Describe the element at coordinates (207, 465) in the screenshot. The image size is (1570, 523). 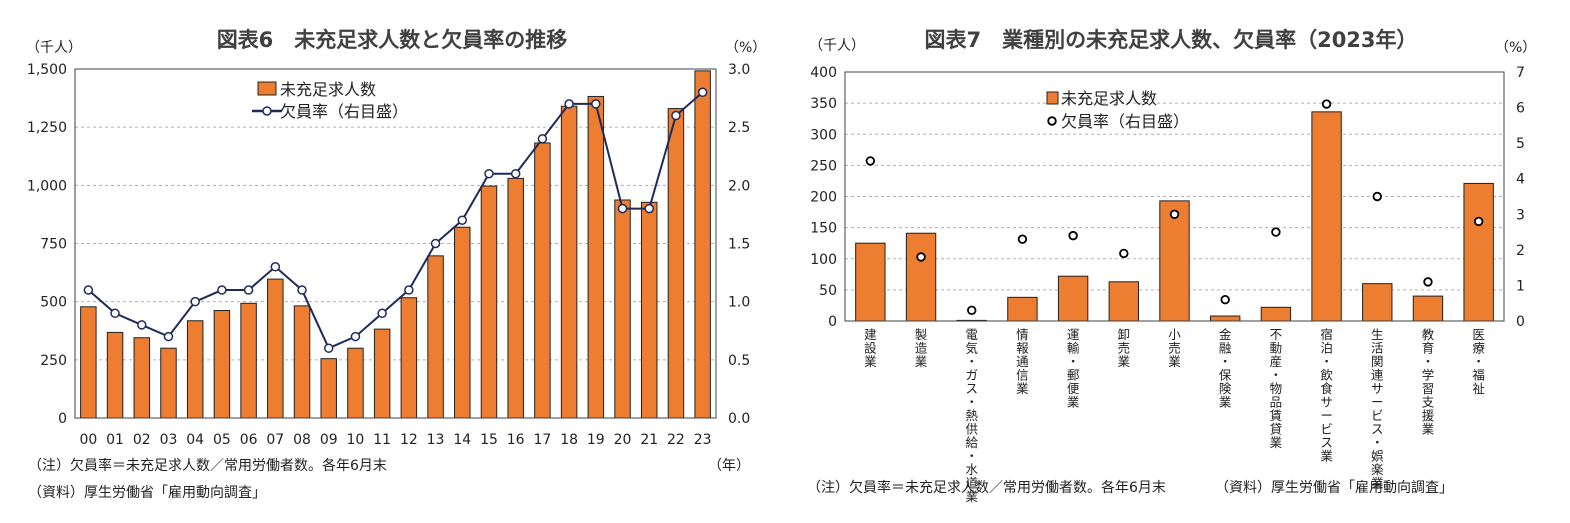
I see `chart-6-note: （注）欠員率＝未充足求人数／常用労働者数。各年6月末` at that location.